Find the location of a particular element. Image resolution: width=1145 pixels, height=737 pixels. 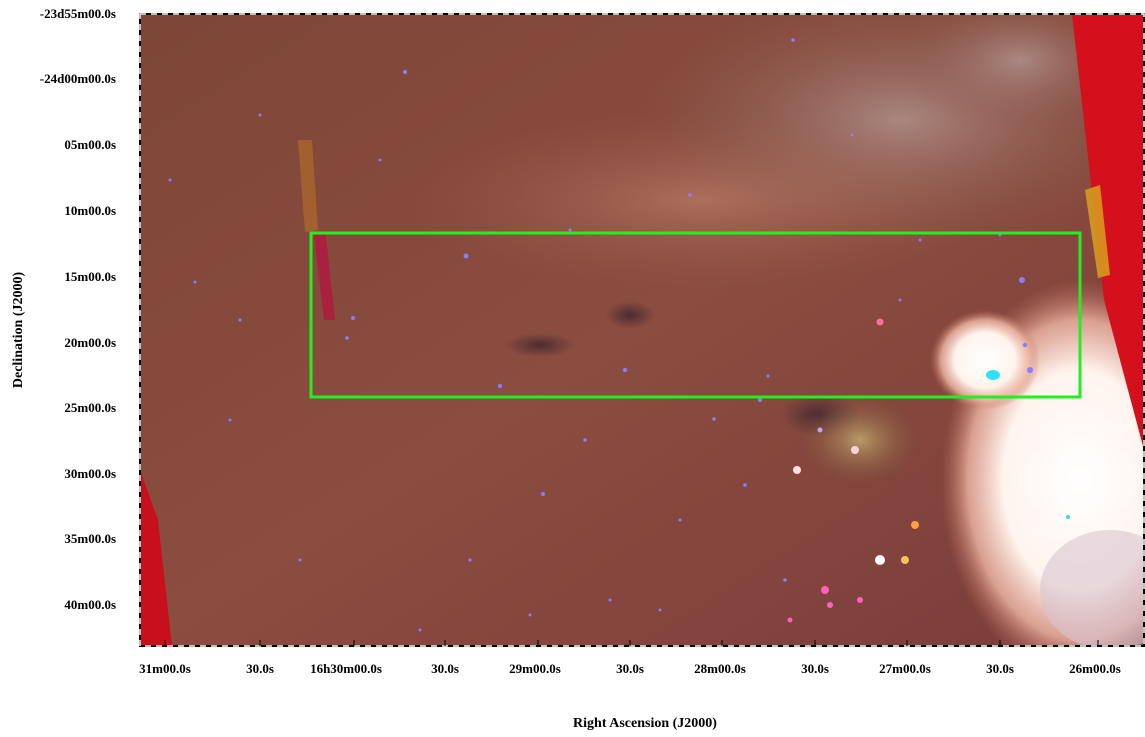

x-tick-label: 16h30m00.0s is located at coordinates (346, 668).